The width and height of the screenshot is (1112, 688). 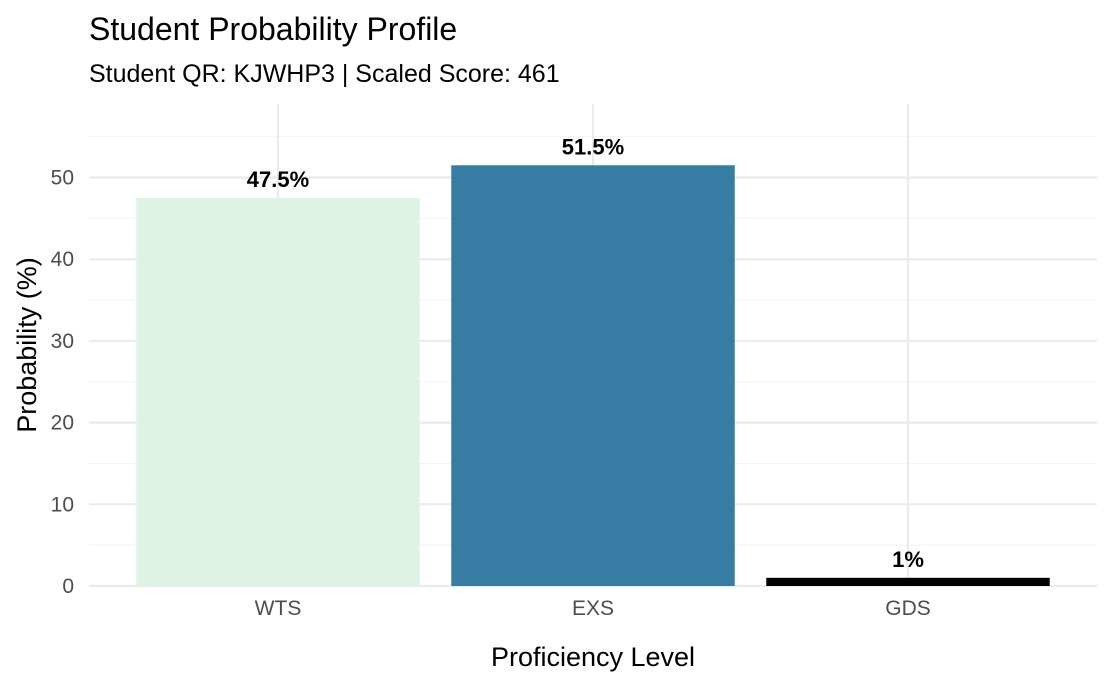 What do you see at coordinates (278, 608) in the screenshot?
I see `x-tick-label: WTS` at bounding box center [278, 608].